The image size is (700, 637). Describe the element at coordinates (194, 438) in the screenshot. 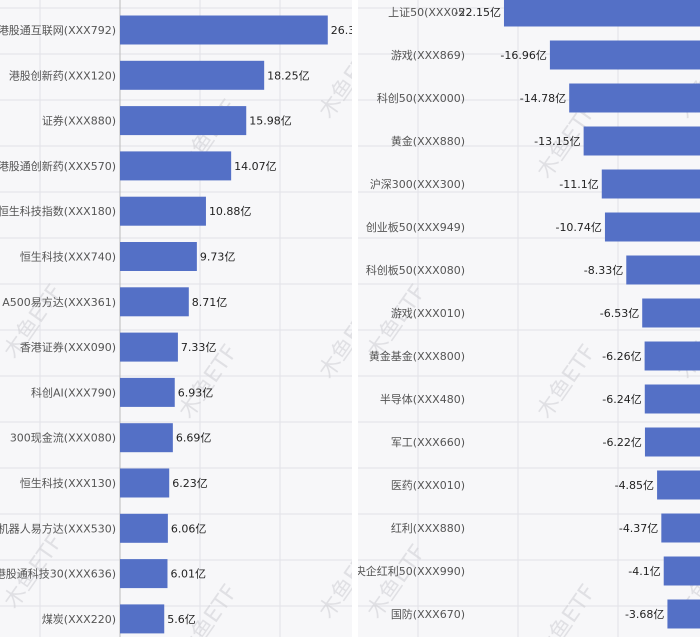

I see `value-label: 6.69亿` at that location.